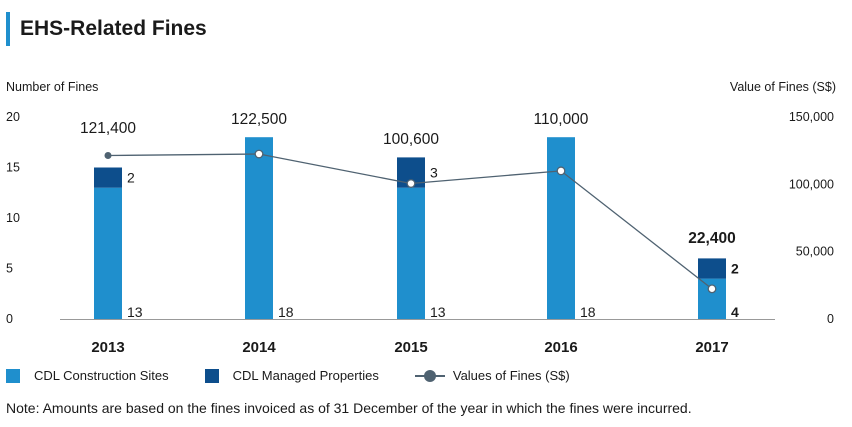 The height and width of the screenshot is (427, 852). I want to click on bar-construction-2013, so click(108, 253).